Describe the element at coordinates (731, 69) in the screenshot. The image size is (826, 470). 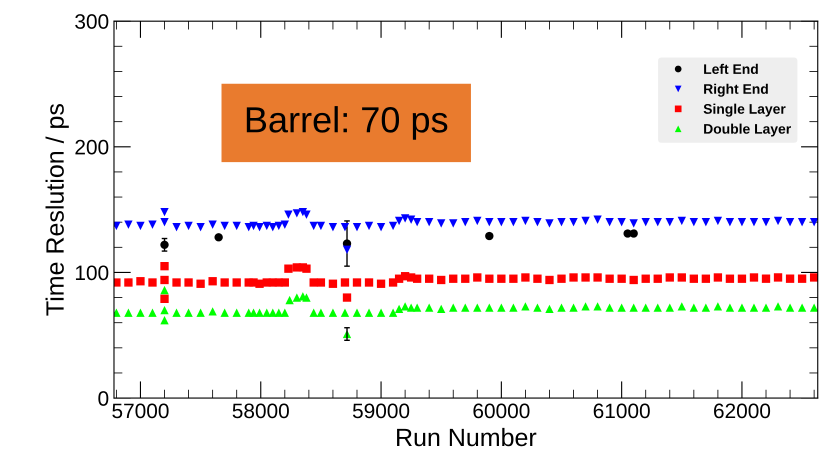
I see `legend-label: Left End` at that location.